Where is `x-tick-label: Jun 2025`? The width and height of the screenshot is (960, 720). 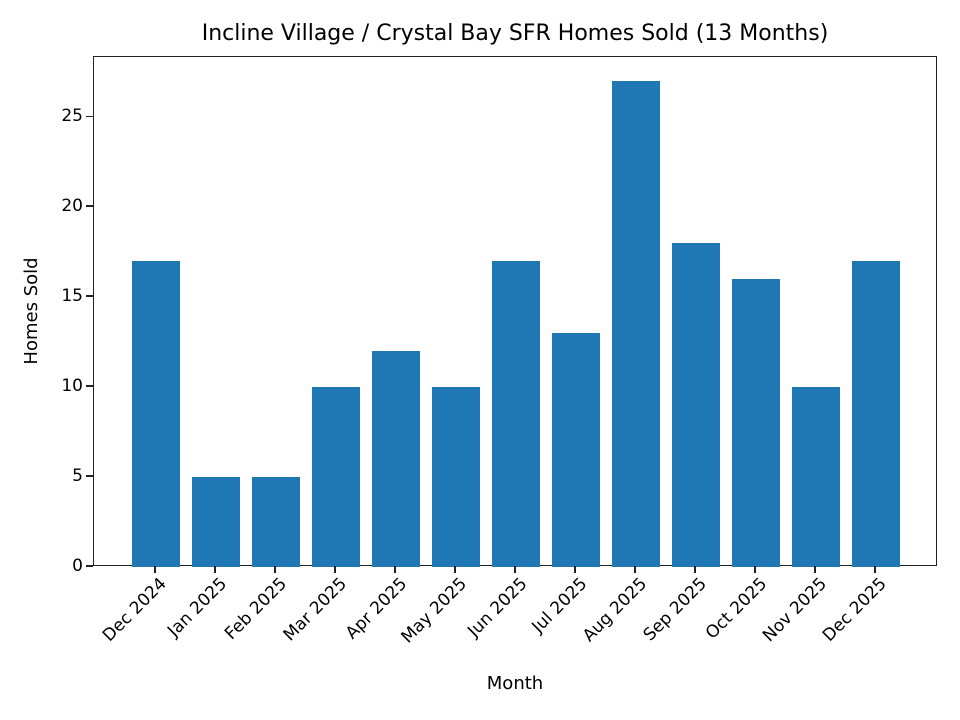
x-tick-label: Jun 2025 is located at coordinates (498, 608).